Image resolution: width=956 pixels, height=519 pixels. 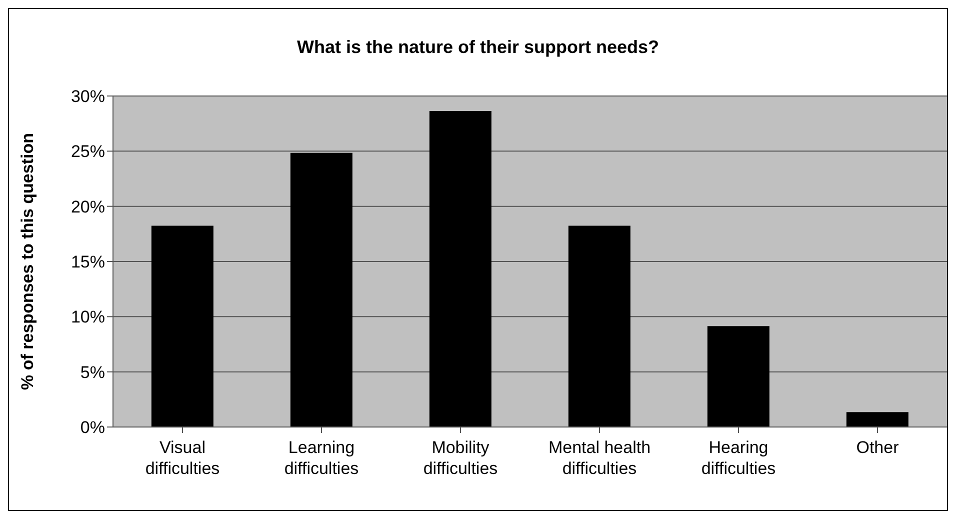 What do you see at coordinates (92, 372) in the screenshot?
I see `y-tick-label: 5%` at bounding box center [92, 372].